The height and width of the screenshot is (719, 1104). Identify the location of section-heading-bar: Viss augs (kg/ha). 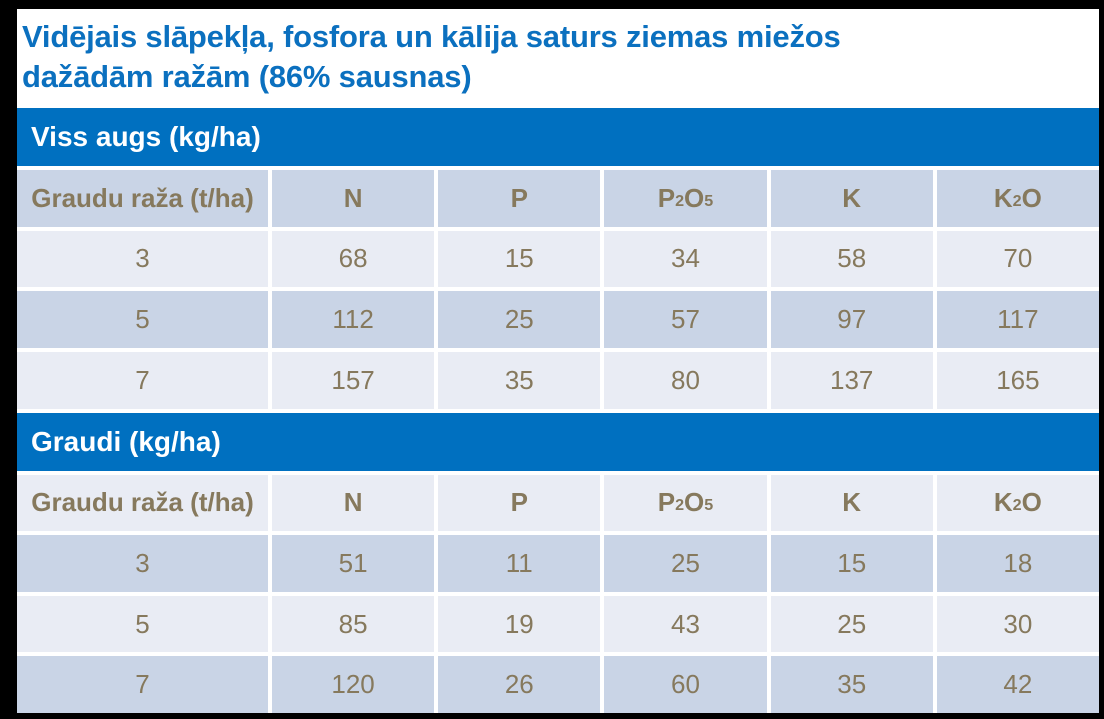
(558, 137).